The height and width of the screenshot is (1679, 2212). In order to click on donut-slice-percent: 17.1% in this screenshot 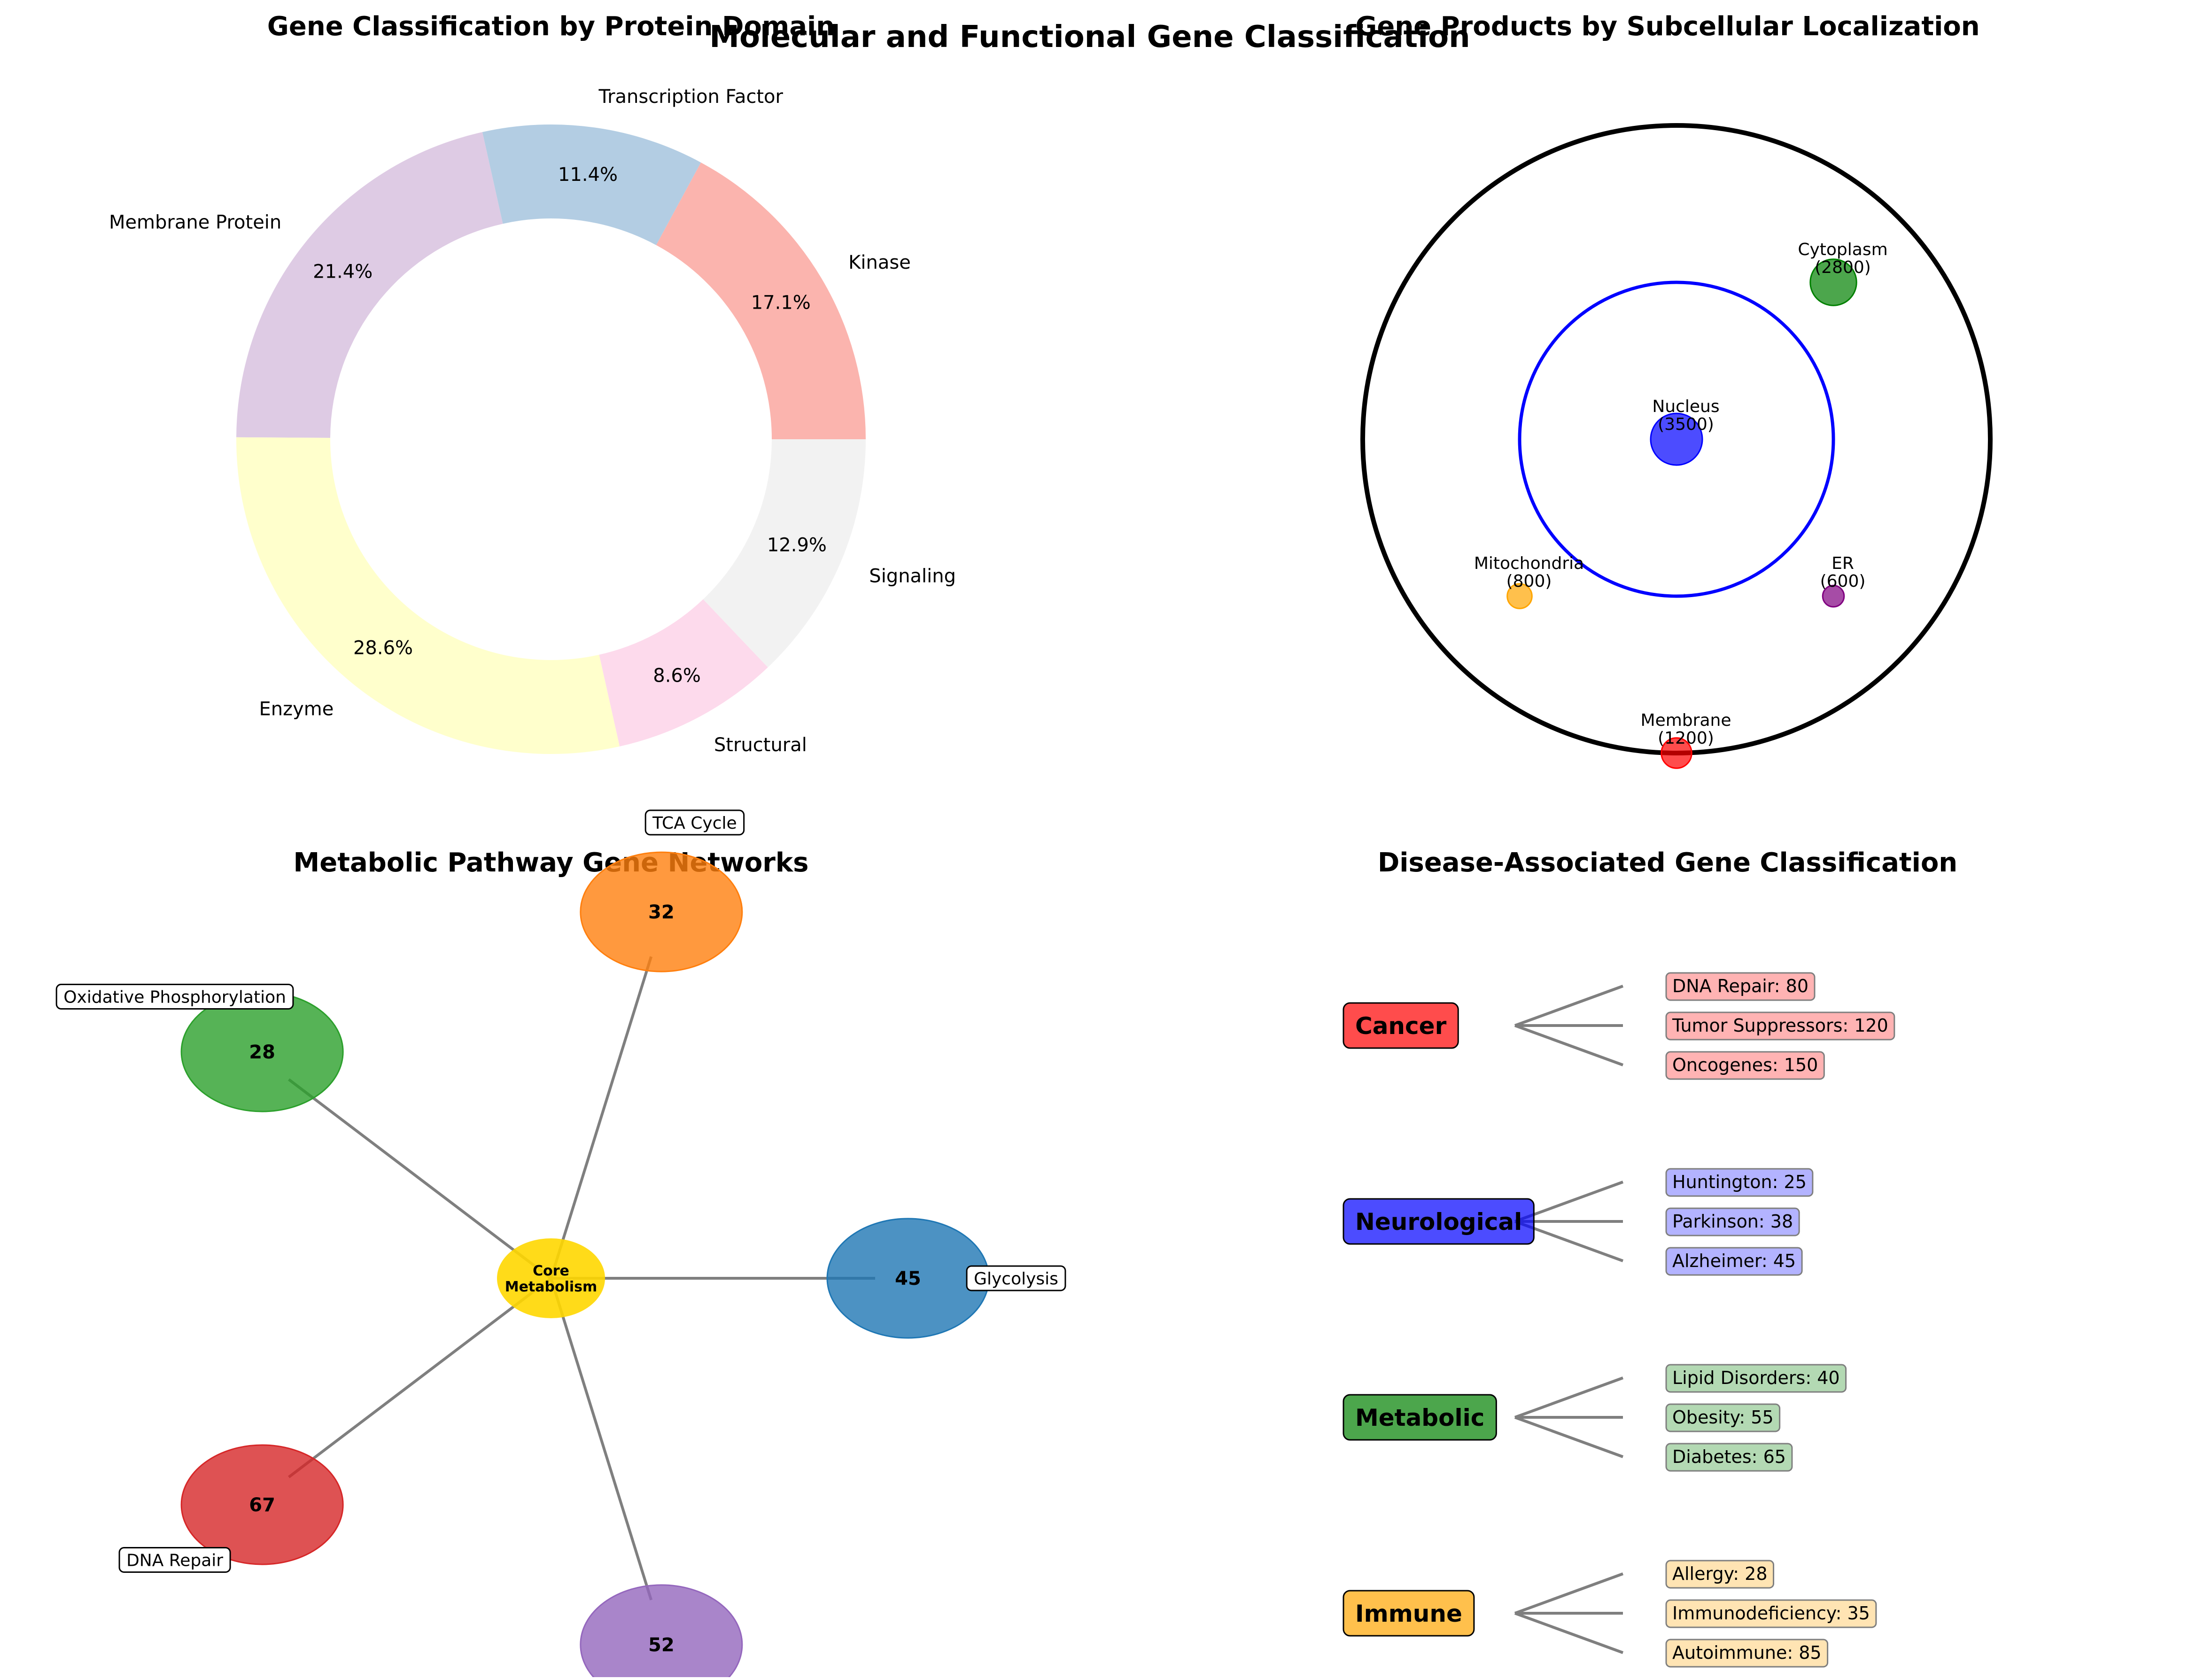, I will do `click(781, 303)`.